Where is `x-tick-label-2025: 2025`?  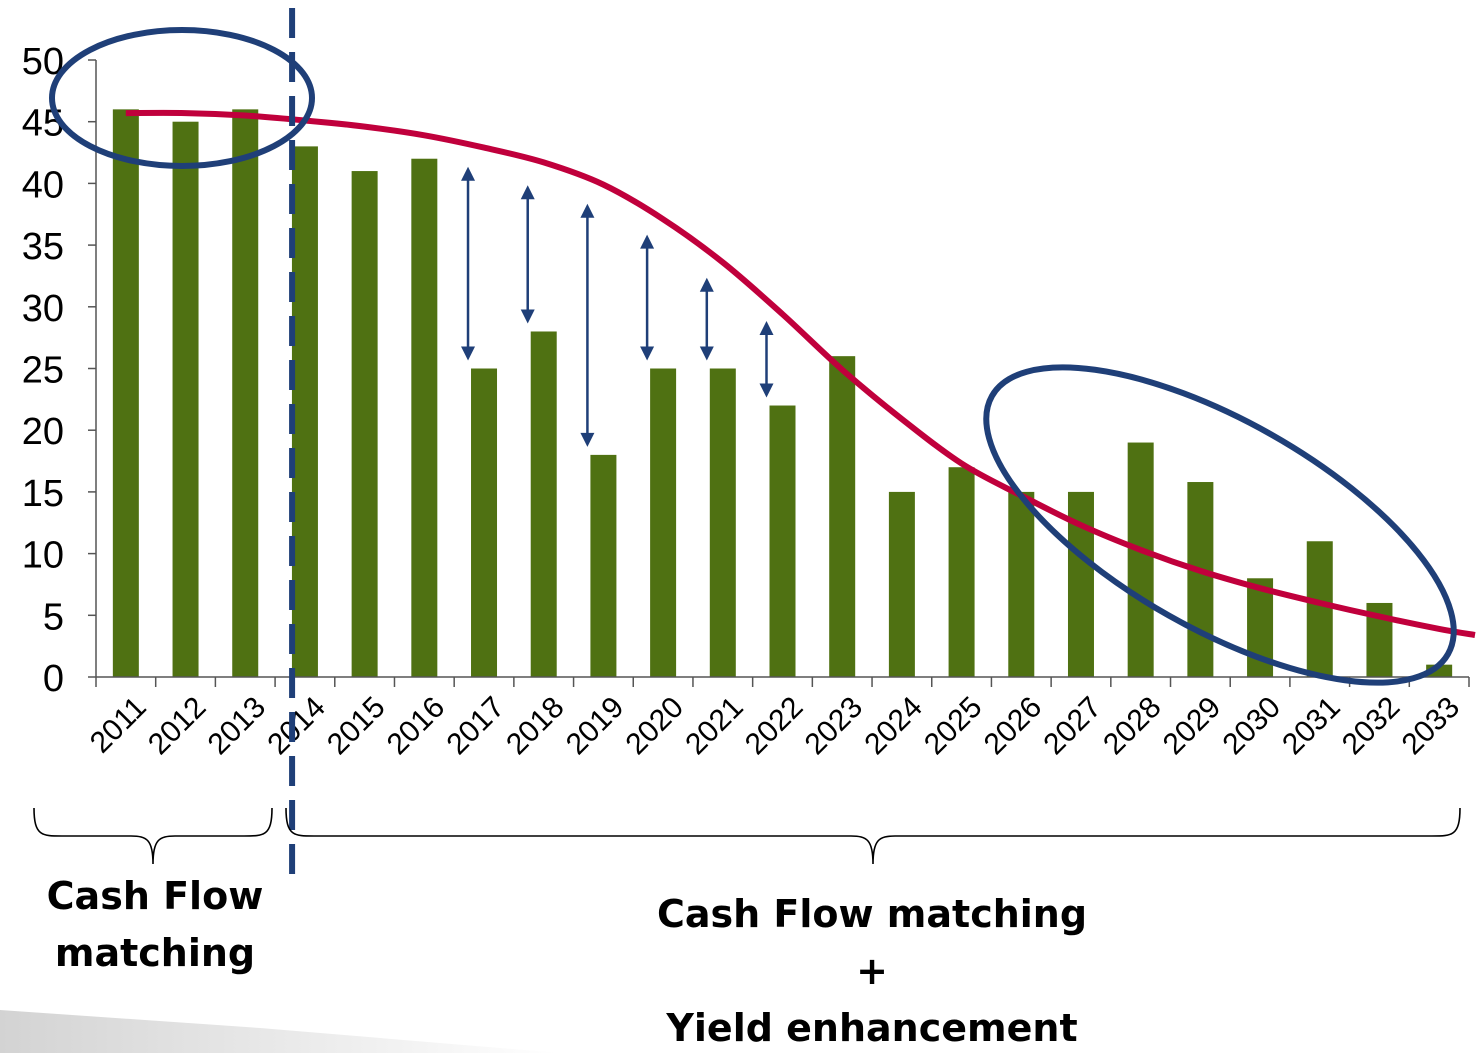
x-tick-label-2025: 2025 is located at coordinates (953, 726).